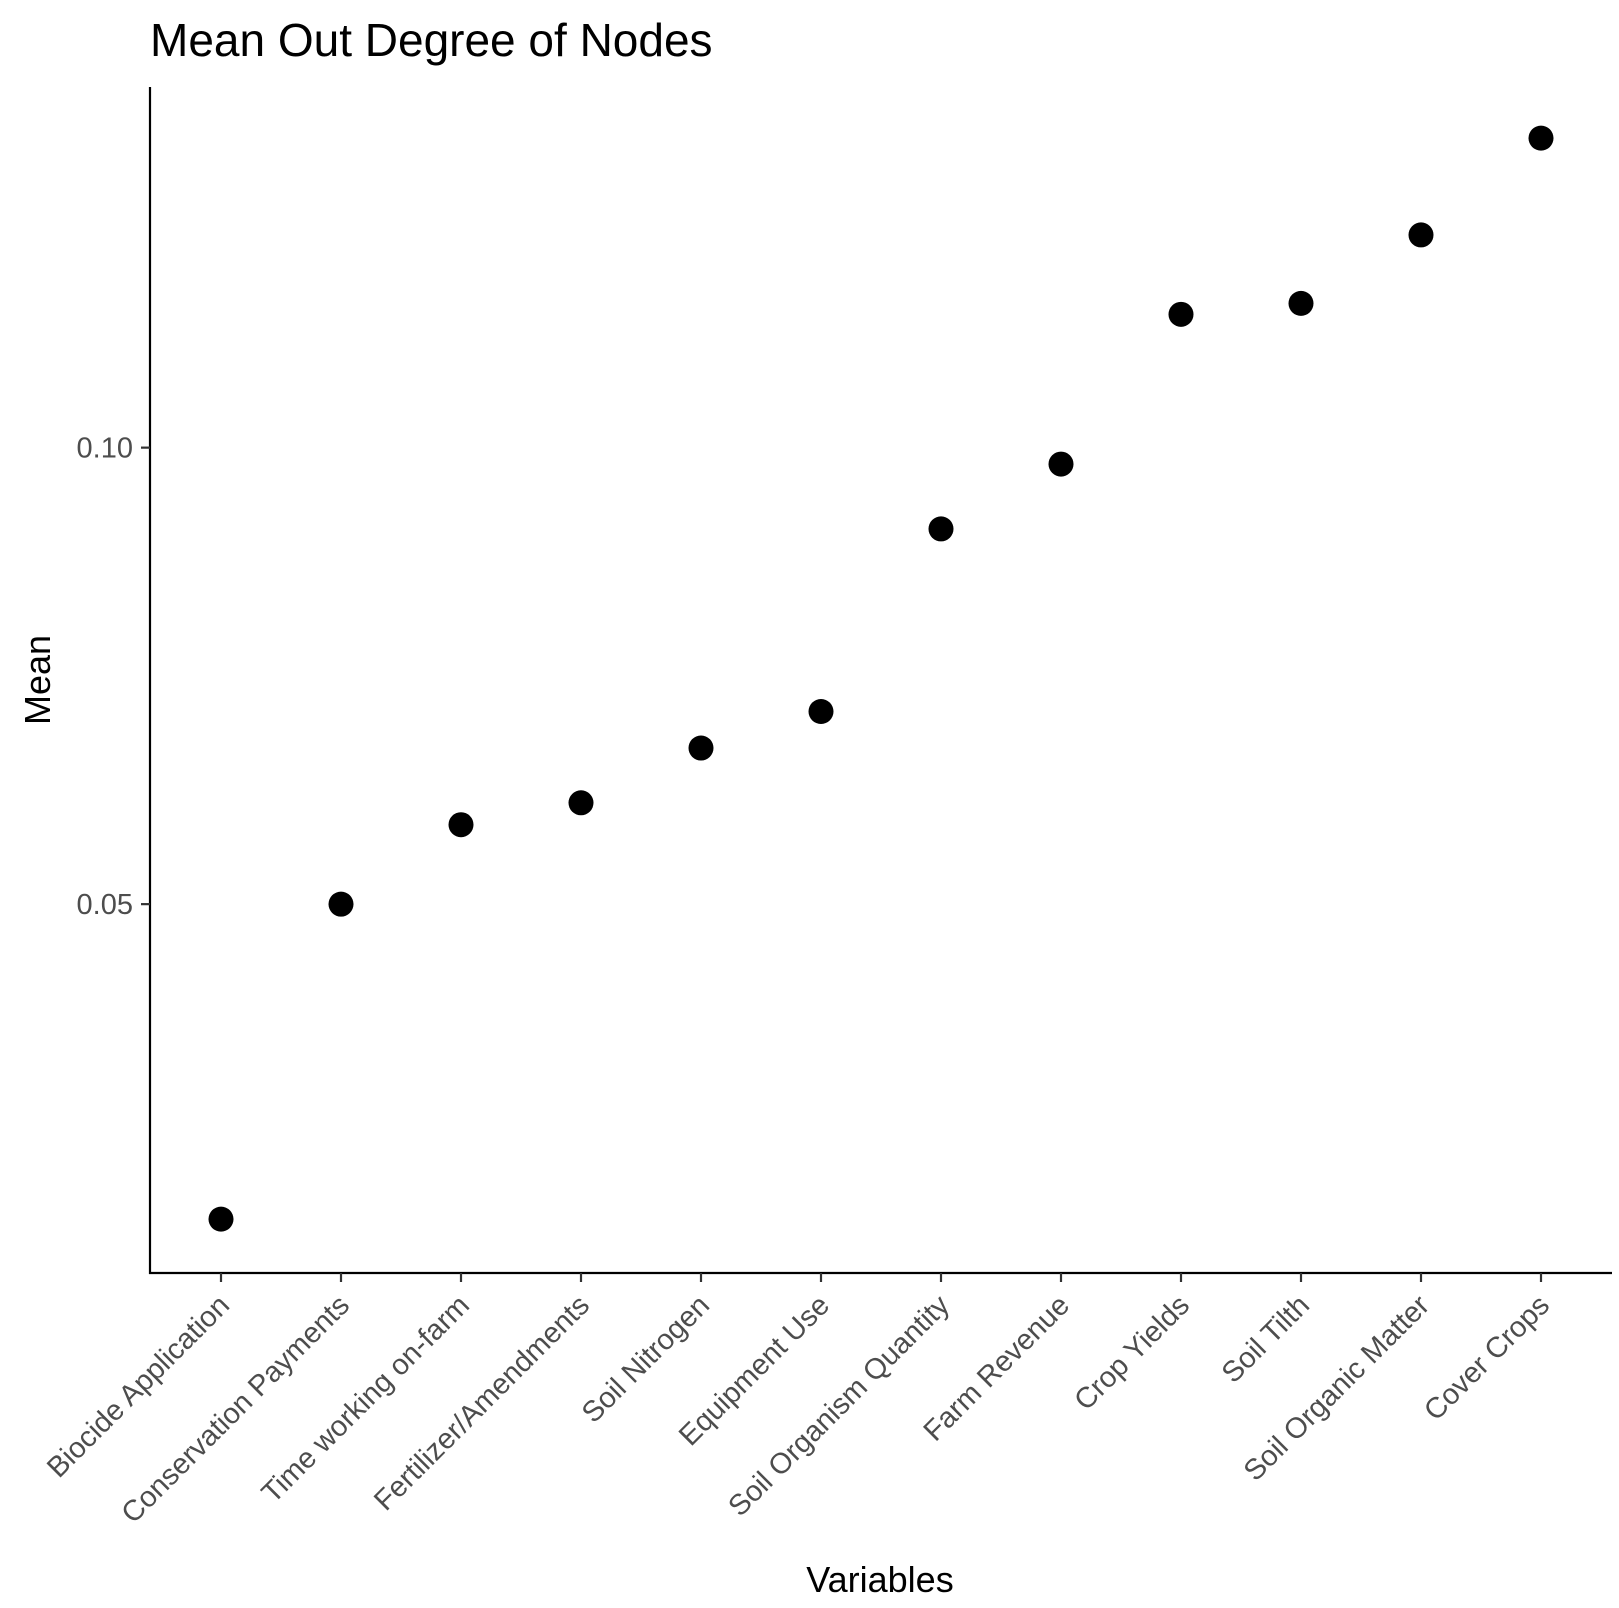 This screenshot has height=1608, width=1619. Describe the element at coordinates (1132, 1353) in the screenshot. I see `x-tick-label: Crop Yields` at that location.